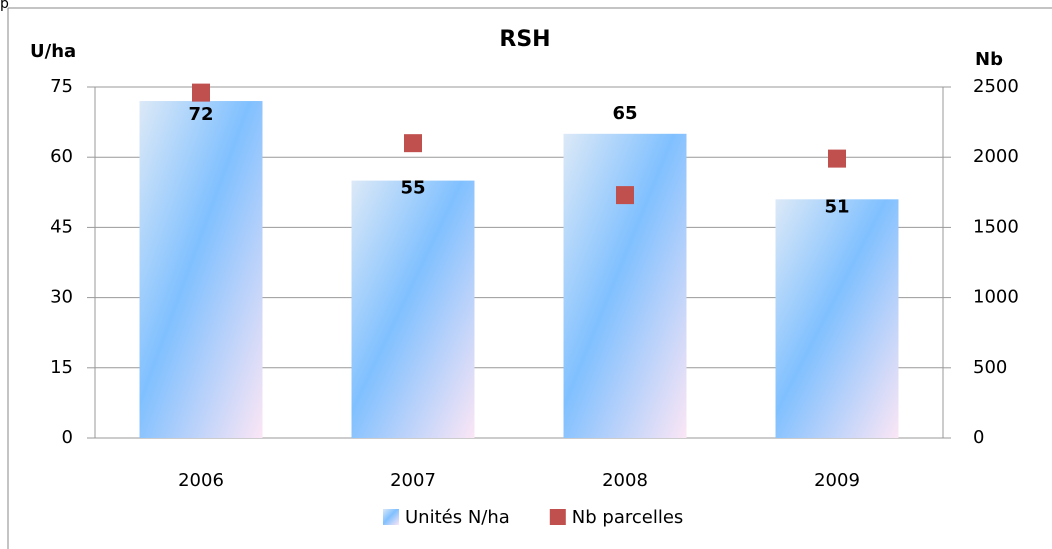  Describe the element at coordinates (996, 226) in the screenshot. I see `y2-tick-label: 1500` at that location.